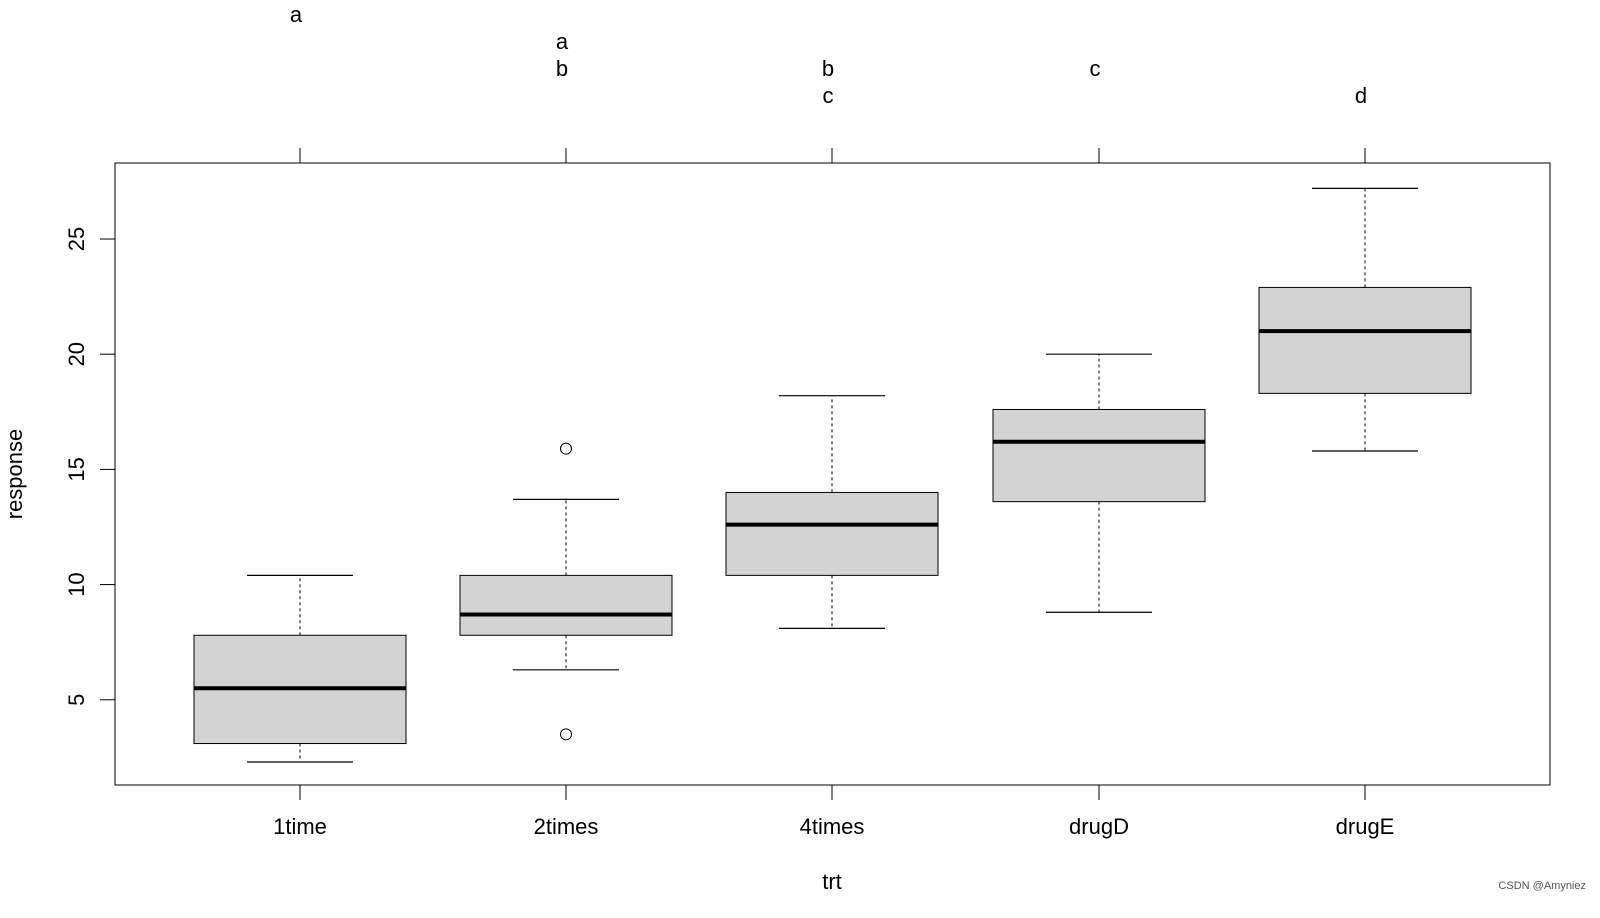  What do you see at coordinates (1095, 68) in the screenshot?
I see `group-letter-drugD-c: c` at bounding box center [1095, 68].